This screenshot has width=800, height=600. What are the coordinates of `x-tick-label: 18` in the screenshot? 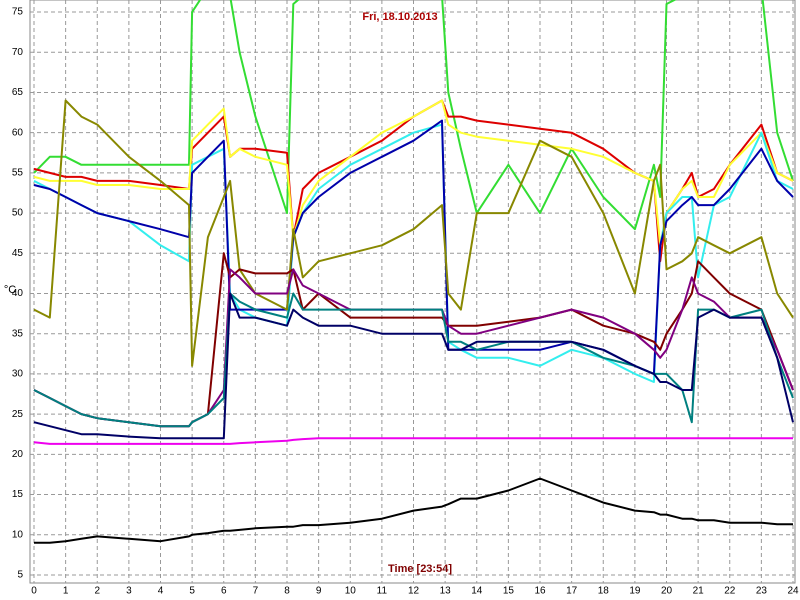 It's located at (604, 591).